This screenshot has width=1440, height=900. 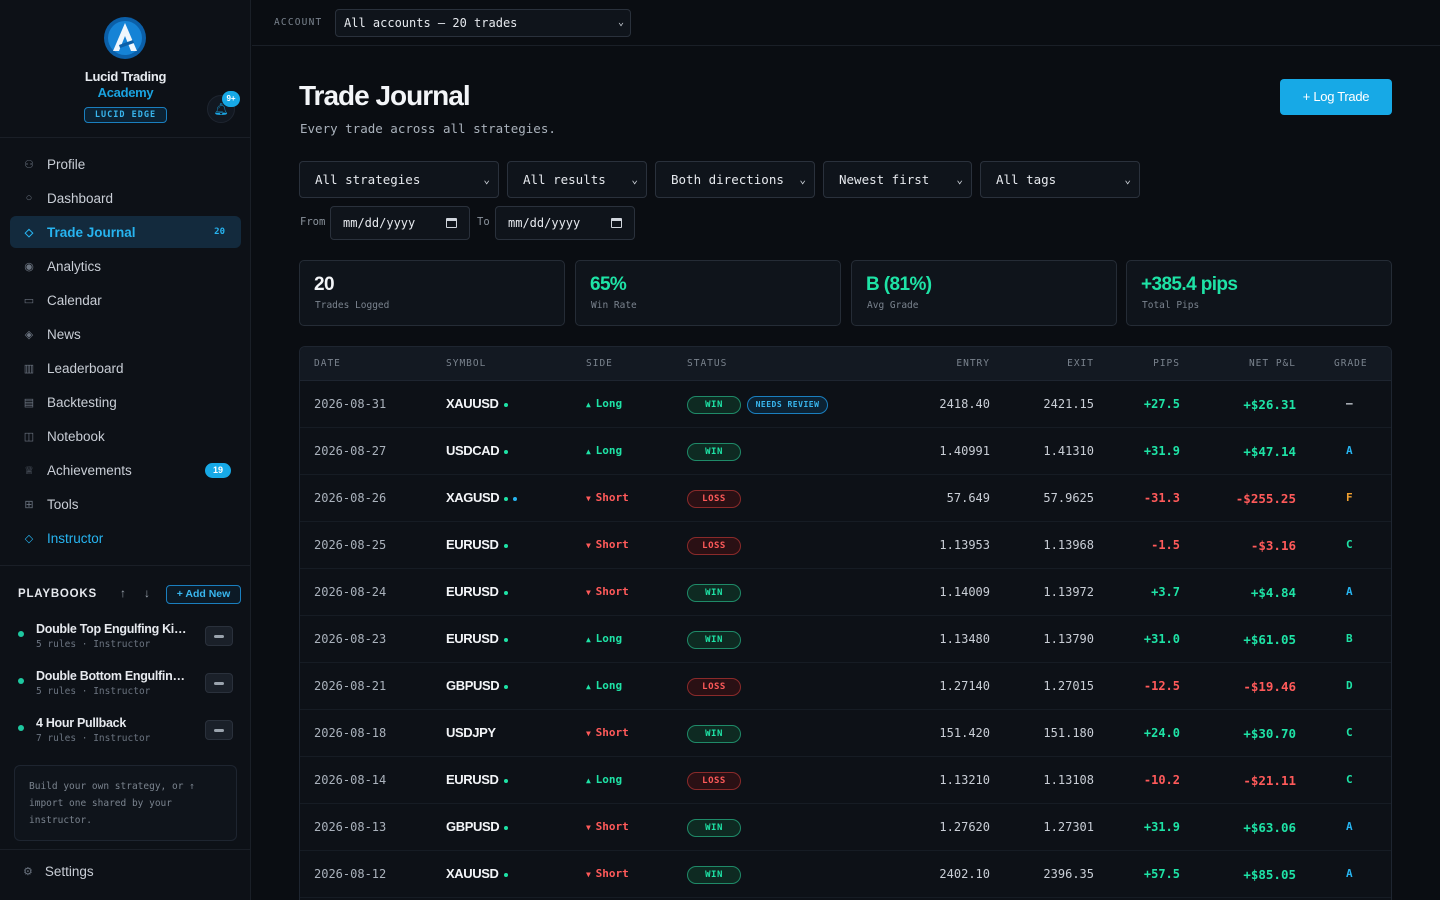 I want to click on circle-icon: ○, so click(x=29, y=198).